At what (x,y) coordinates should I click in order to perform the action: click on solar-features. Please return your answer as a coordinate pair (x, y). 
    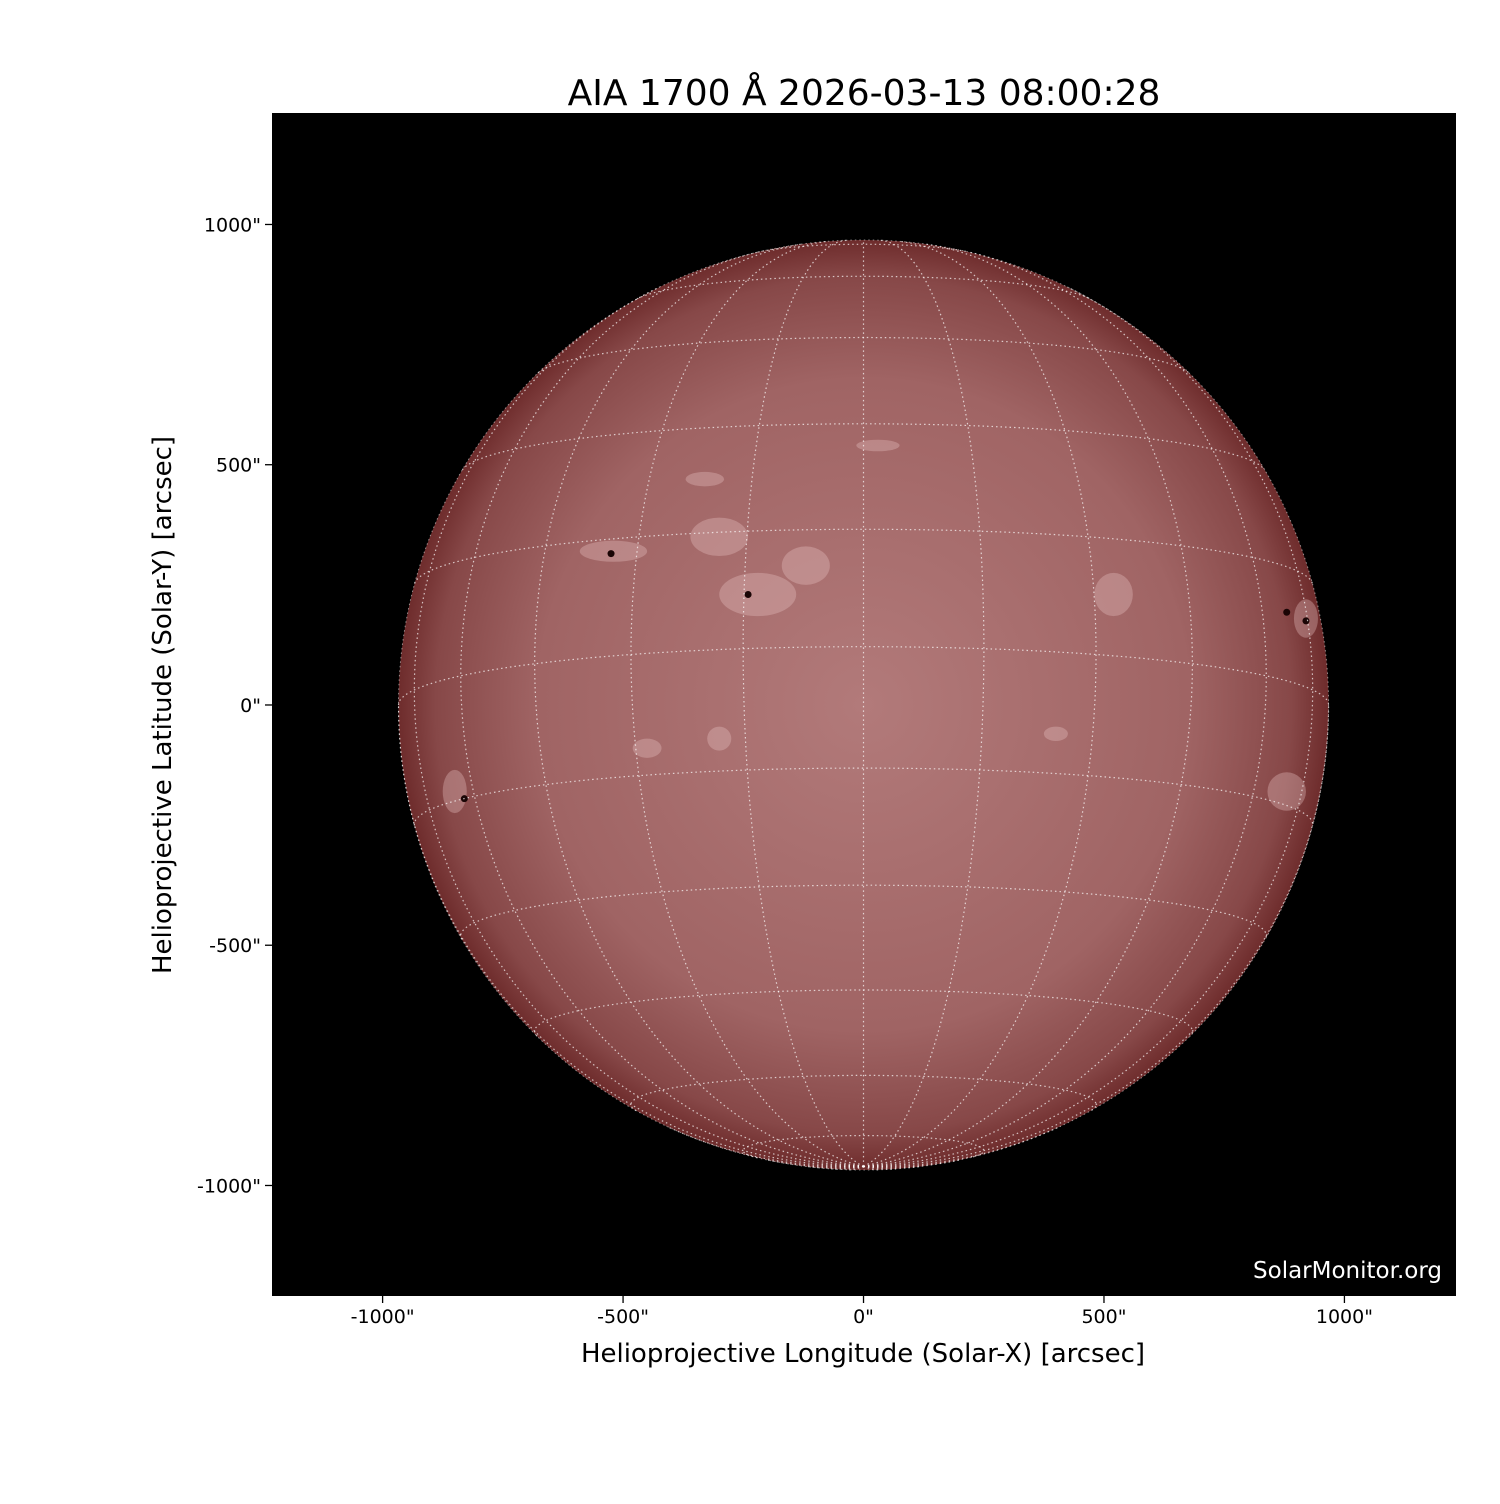
    Looking at the image, I should click on (880, 626).